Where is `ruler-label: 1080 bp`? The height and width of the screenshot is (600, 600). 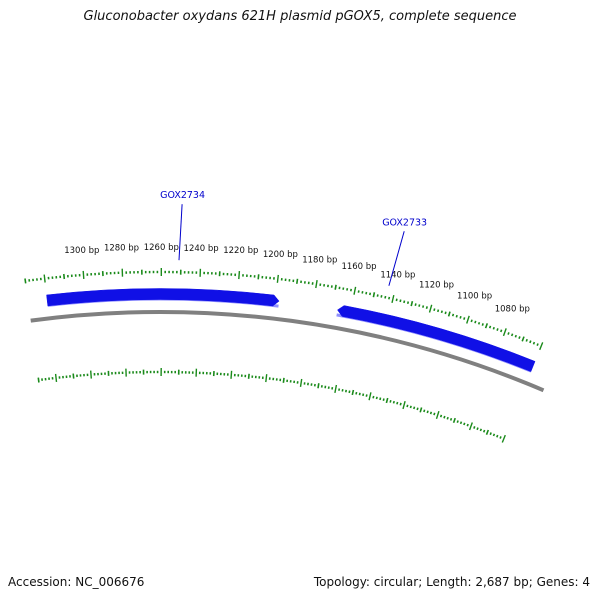
ruler-label: 1080 bp is located at coordinates (512, 310).